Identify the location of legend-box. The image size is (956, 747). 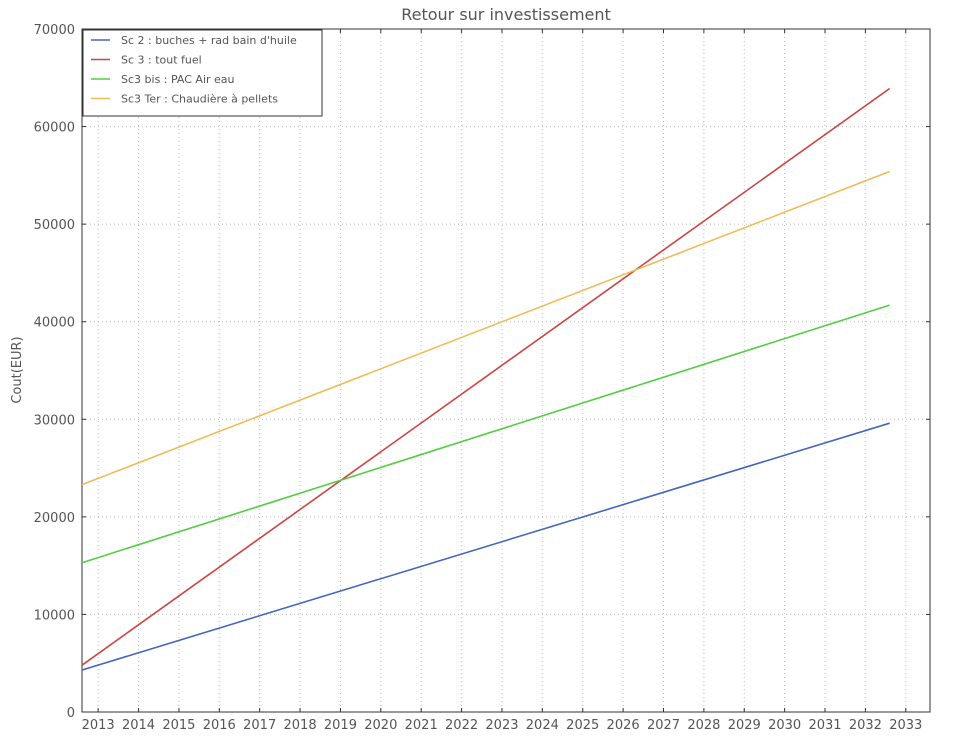
(202, 73).